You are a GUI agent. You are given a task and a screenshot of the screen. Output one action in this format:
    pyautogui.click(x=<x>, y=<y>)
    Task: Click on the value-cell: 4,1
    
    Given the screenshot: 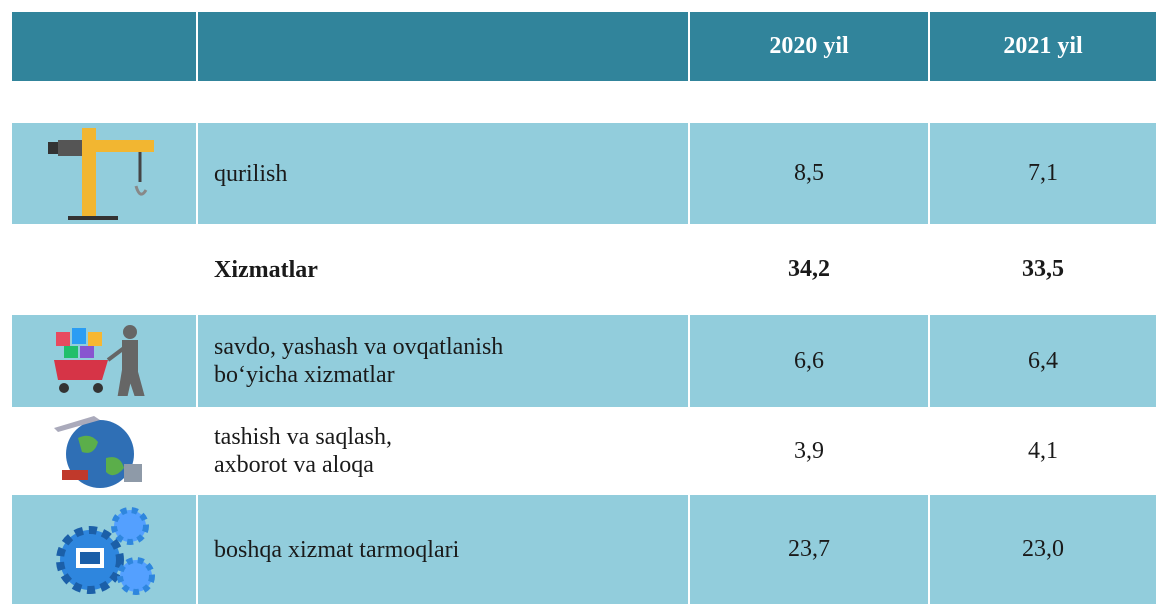 What is the action you would take?
    pyautogui.click(x=1043, y=450)
    